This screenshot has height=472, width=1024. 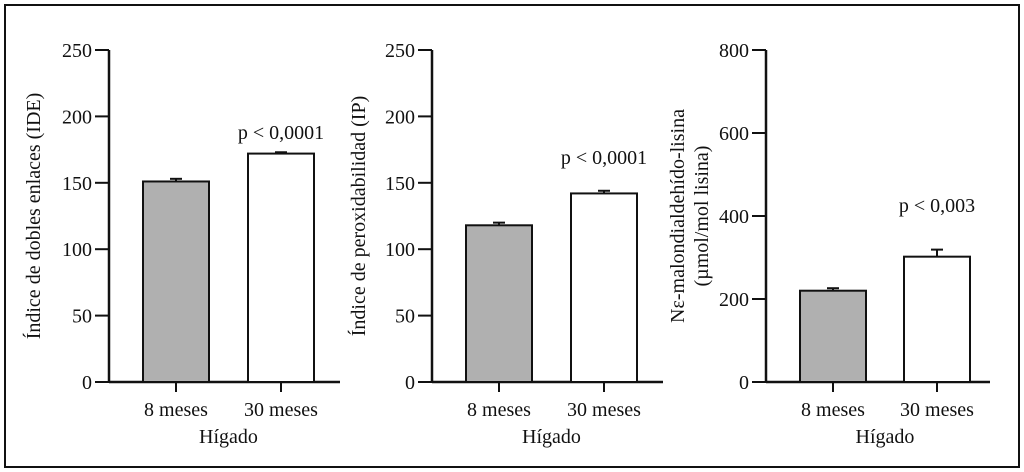 What do you see at coordinates (358, 216) in the screenshot?
I see `y-axis-label: Índice de peroxidabilidad (IP)` at bounding box center [358, 216].